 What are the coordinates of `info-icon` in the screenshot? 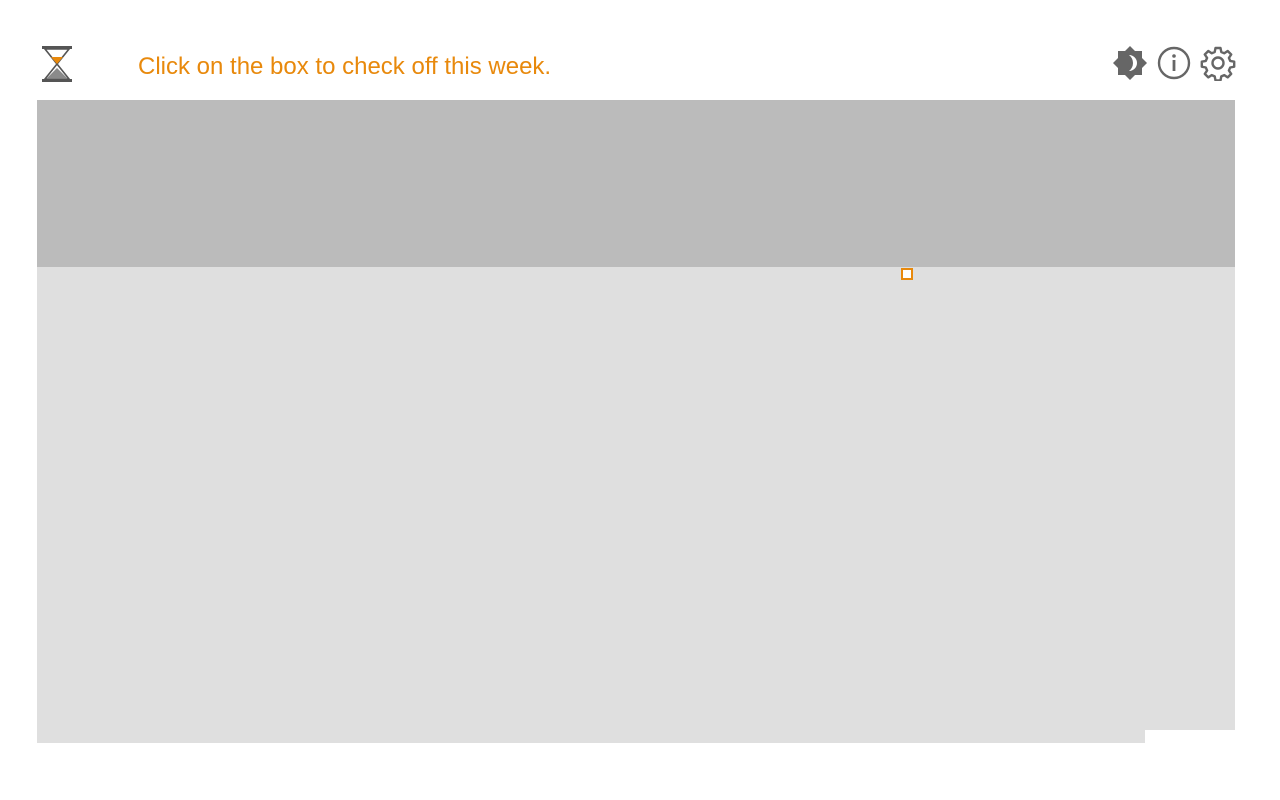 It's located at (1174, 63).